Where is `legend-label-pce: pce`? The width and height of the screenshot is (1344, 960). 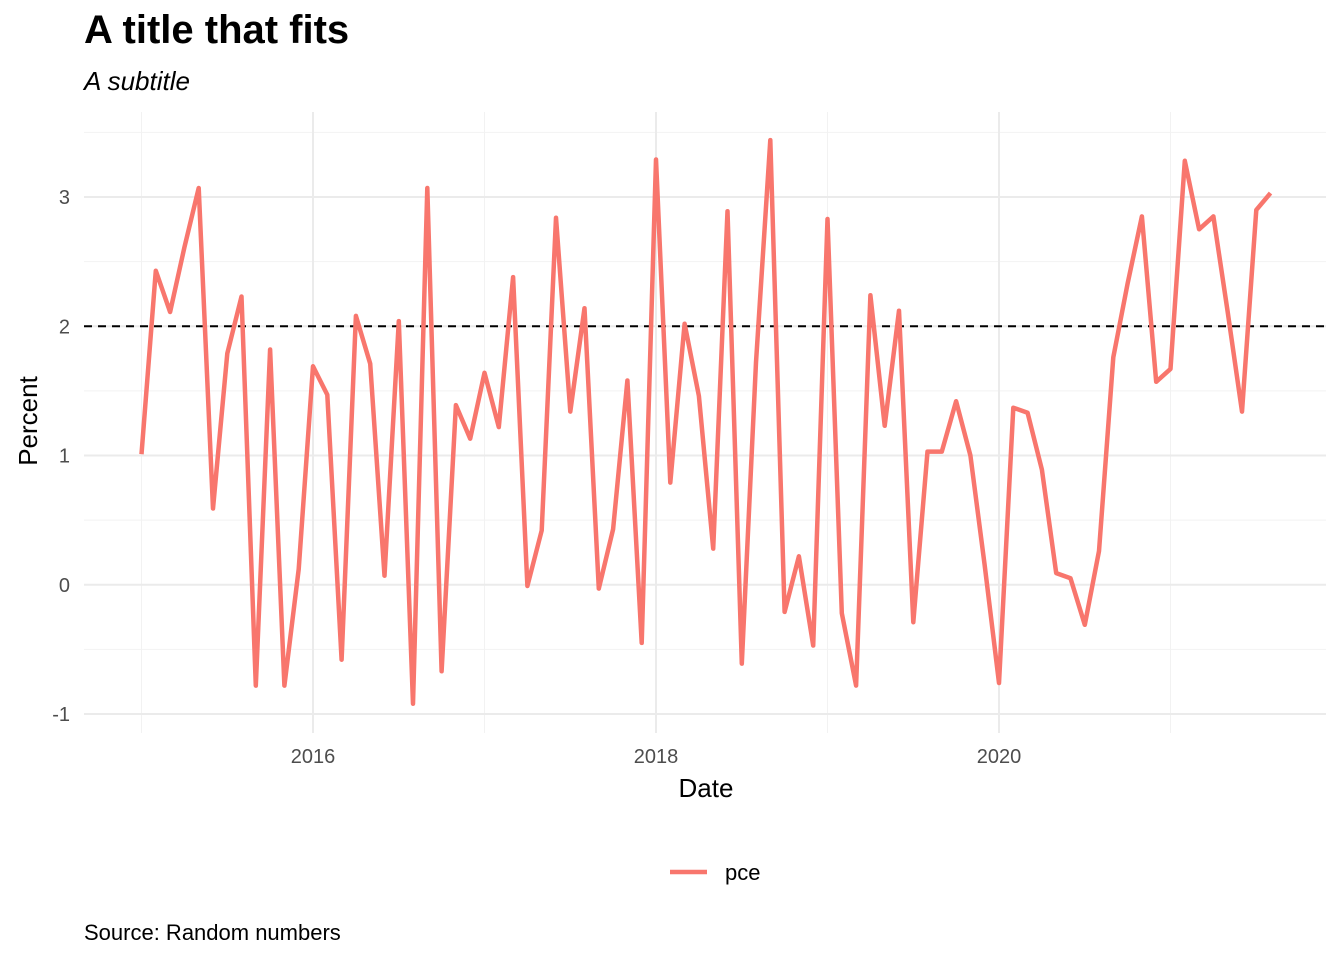 legend-label-pce: pce is located at coordinates (742, 872).